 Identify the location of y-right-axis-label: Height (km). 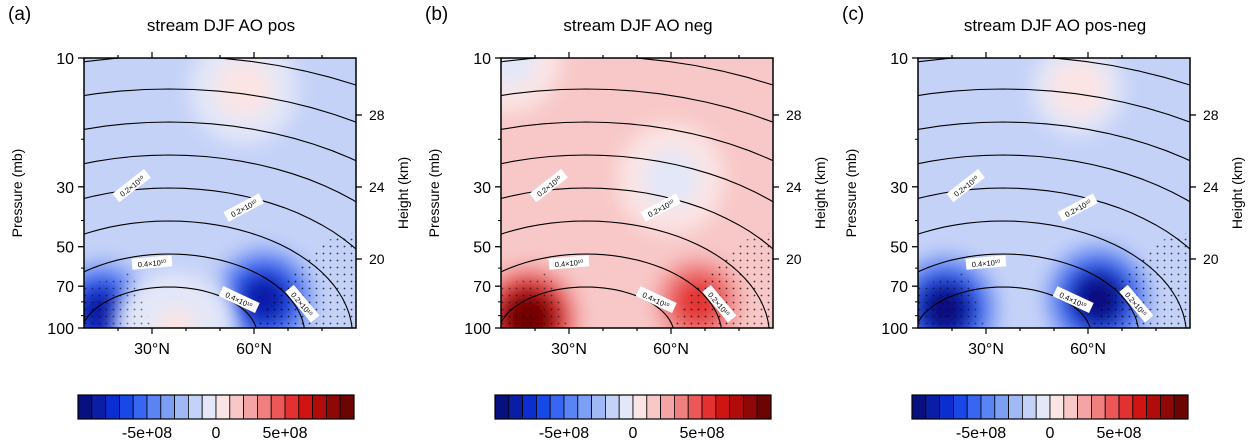
(820, 193).